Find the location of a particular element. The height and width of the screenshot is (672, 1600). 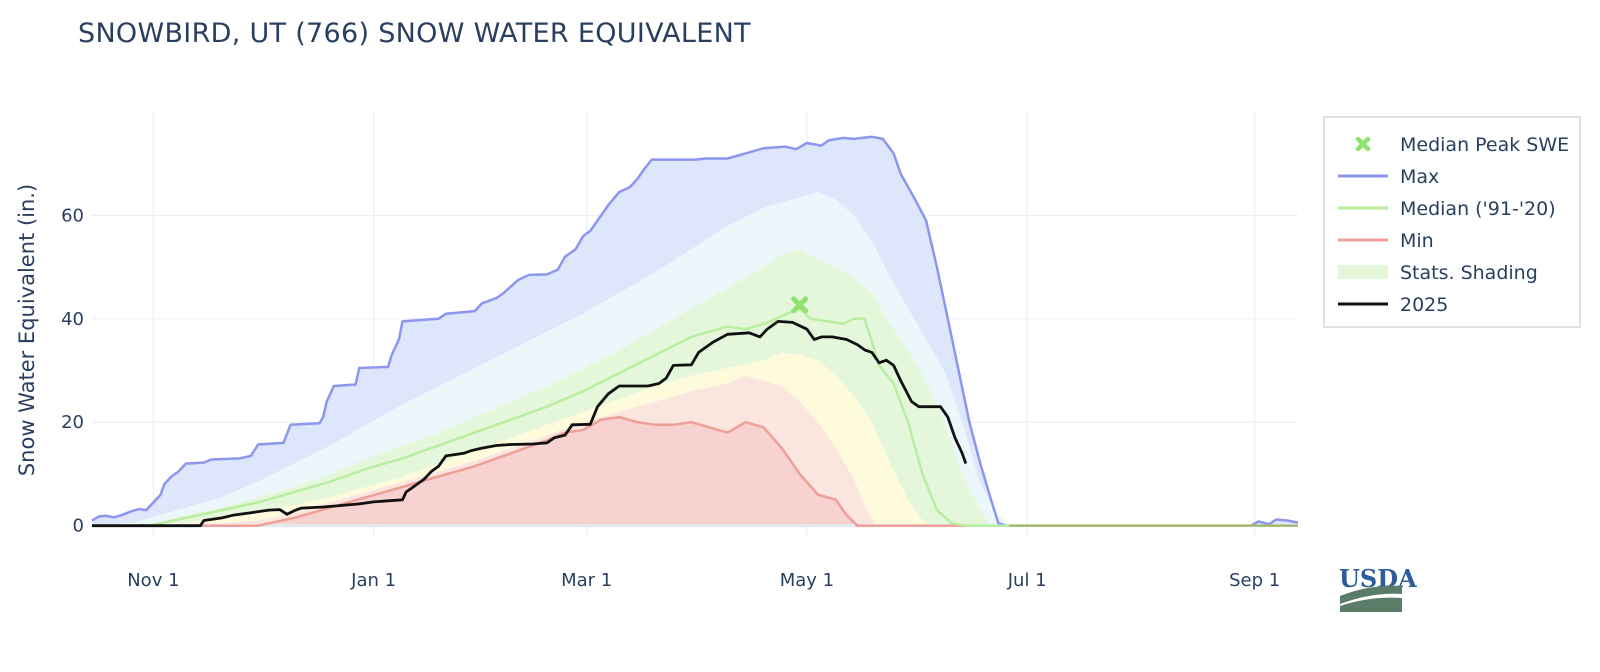

min-series-line is located at coordinates (695, 471).